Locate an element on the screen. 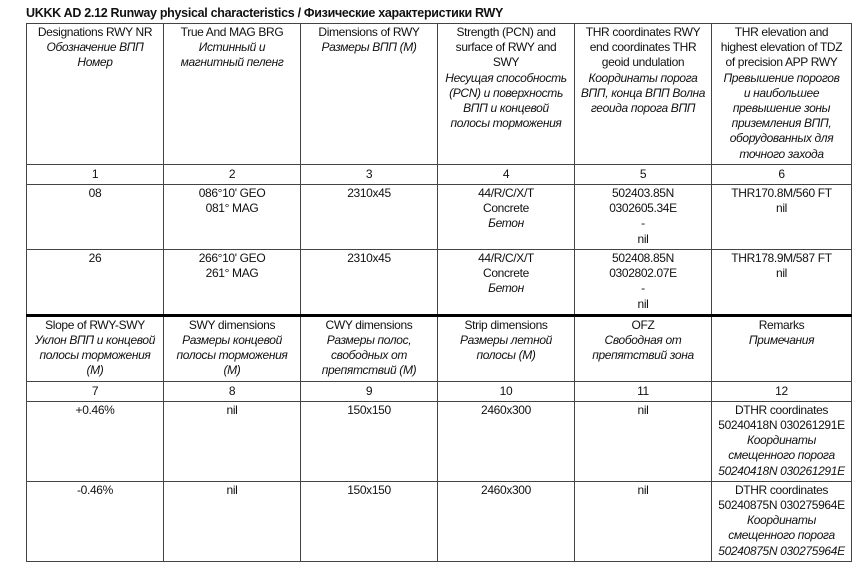  header-cell: OFZ Свободная от препятствий зона is located at coordinates (643, 348).